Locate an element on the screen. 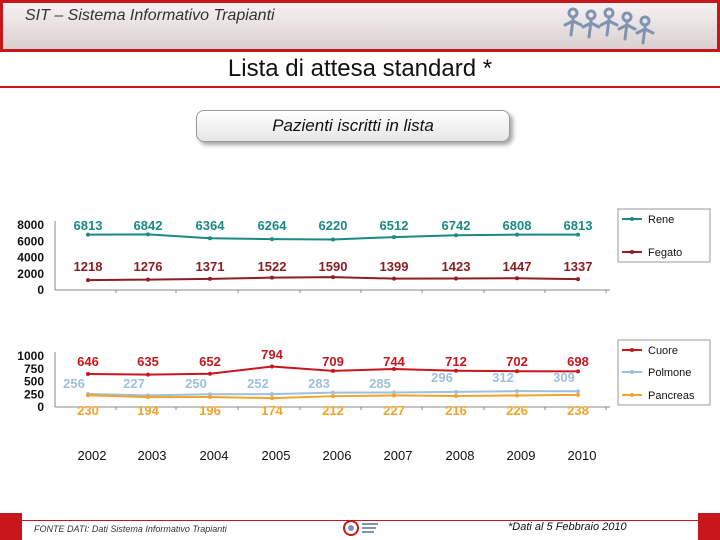 The image size is (720, 540). x-tick-label: 2002 is located at coordinates (92, 455).